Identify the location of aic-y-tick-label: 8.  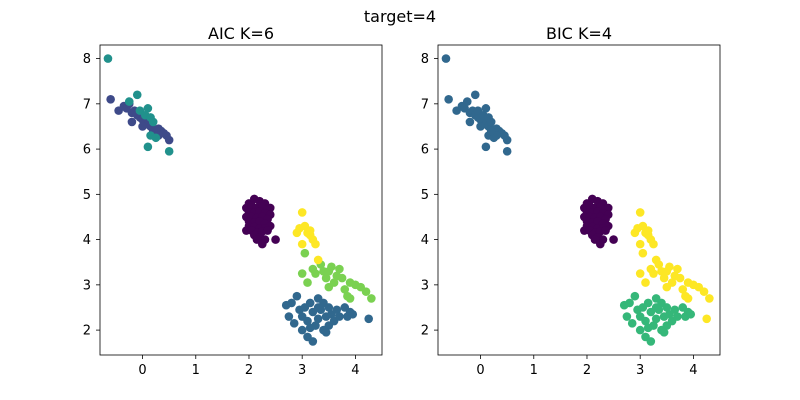
(87, 59).